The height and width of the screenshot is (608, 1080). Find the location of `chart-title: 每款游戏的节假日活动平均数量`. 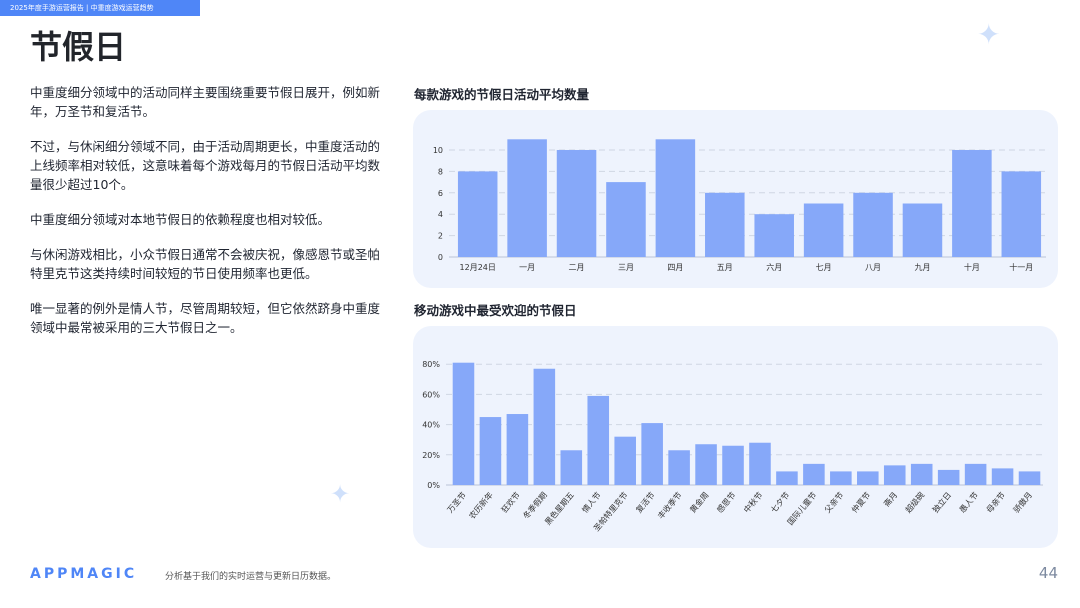

chart-title: 每款游戏的节假日活动平均数量 is located at coordinates (502, 94).